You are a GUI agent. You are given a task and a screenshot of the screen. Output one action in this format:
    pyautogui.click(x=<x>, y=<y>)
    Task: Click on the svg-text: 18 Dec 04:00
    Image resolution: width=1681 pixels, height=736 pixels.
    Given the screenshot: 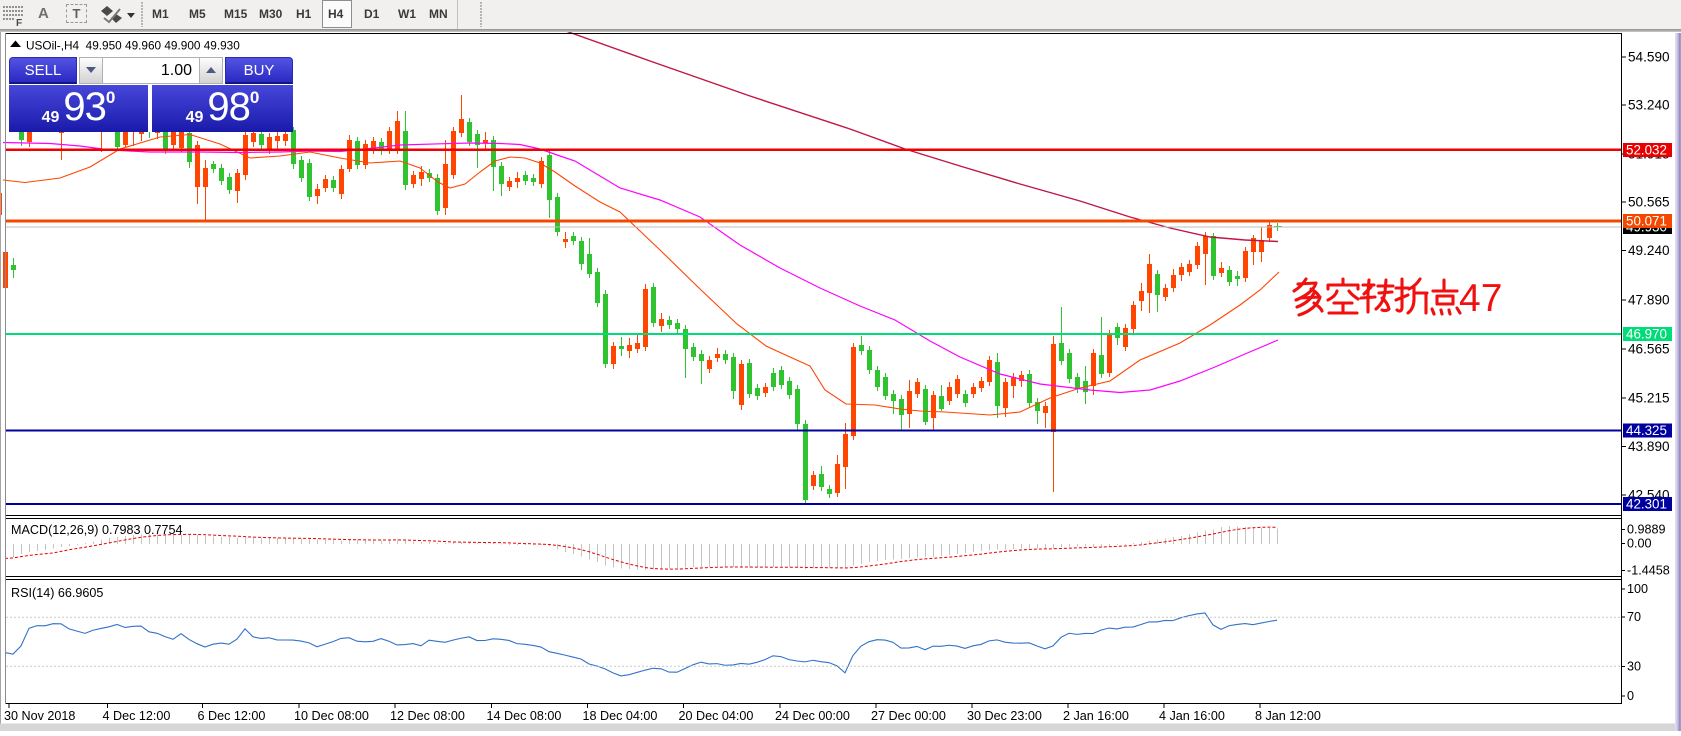 What is the action you would take?
    pyautogui.click(x=620, y=716)
    